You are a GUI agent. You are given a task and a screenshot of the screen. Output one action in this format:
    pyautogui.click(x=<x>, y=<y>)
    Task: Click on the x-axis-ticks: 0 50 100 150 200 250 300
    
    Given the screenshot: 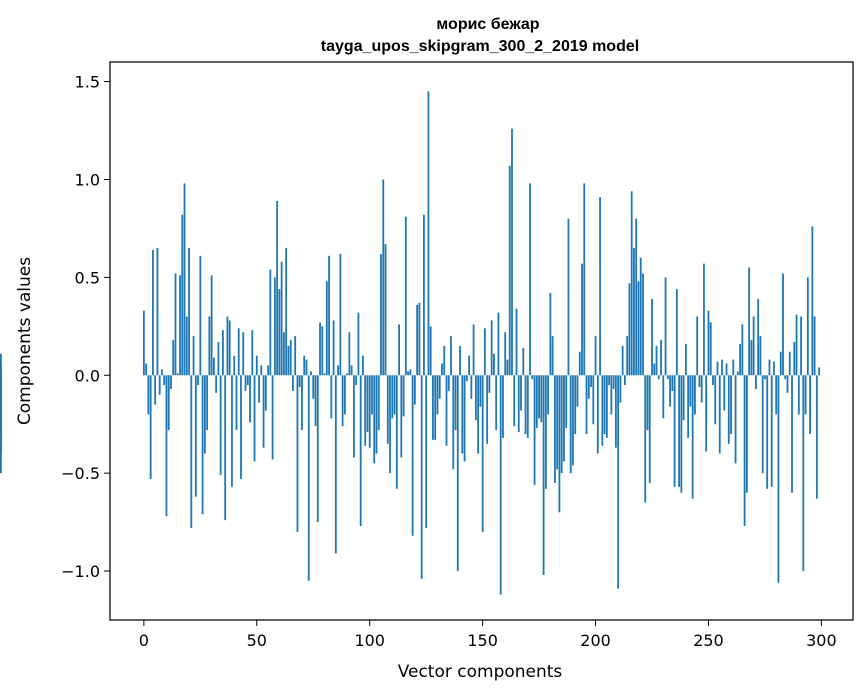 What is the action you would take?
    pyautogui.click(x=488, y=635)
    